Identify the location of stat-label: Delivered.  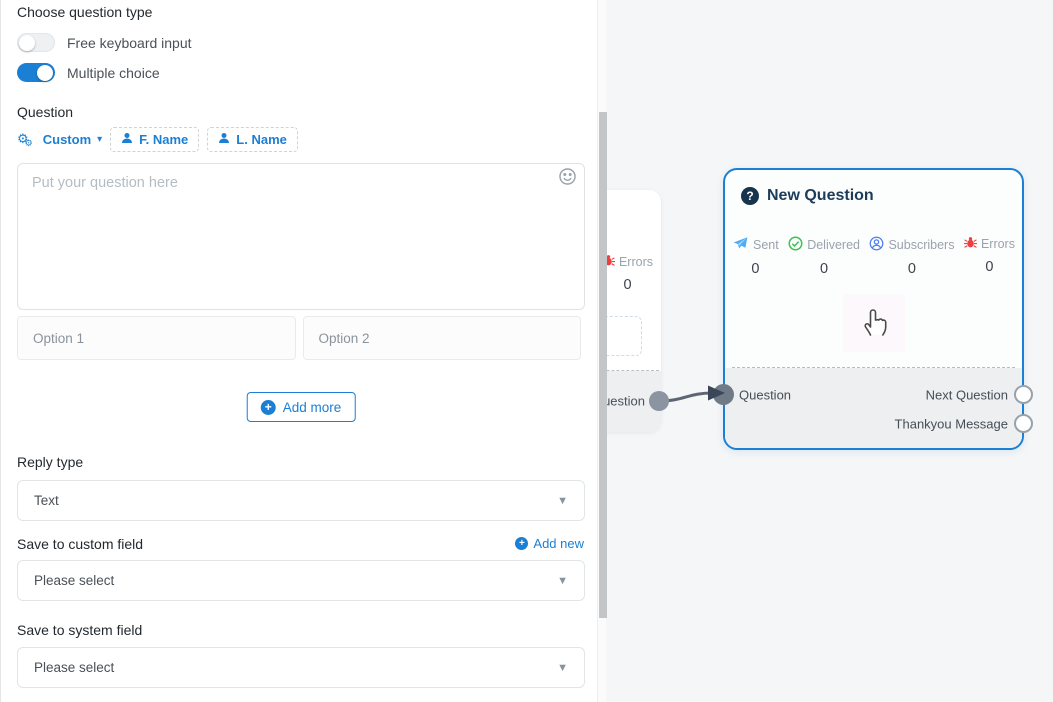
(833, 245).